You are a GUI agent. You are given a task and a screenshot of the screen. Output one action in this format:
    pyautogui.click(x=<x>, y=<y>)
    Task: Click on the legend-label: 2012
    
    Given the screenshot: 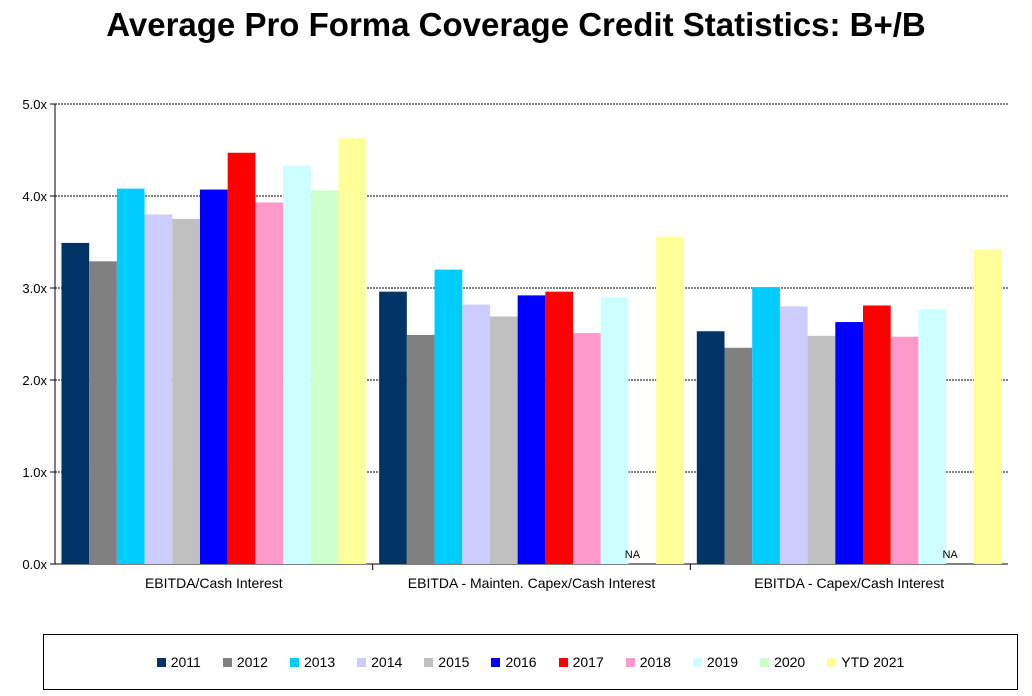 What is the action you would take?
    pyautogui.click(x=252, y=662)
    